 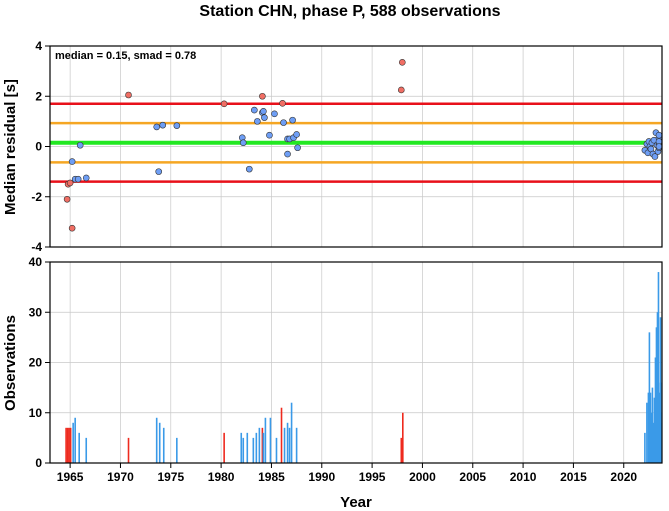 I want to click on x-tick-label: 1990, so click(x=321, y=477).